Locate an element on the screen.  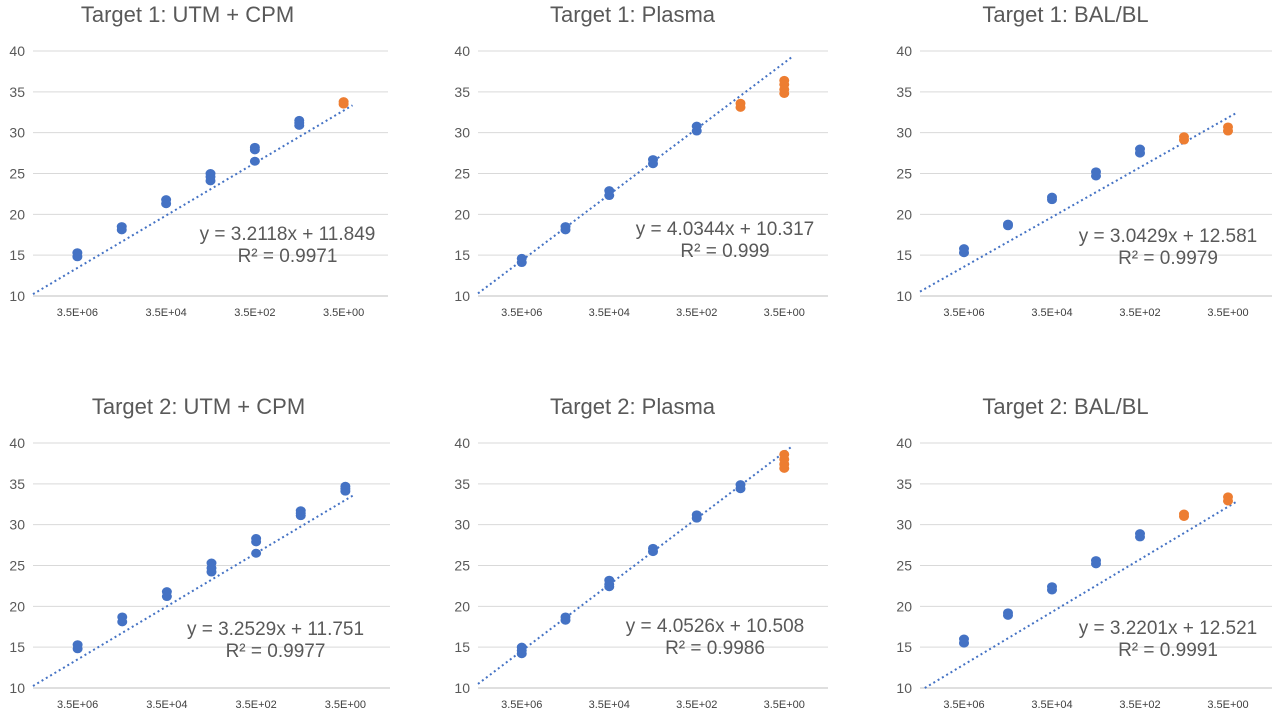
r-squared-text: R² = 0.9986 is located at coordinates (715, 648).